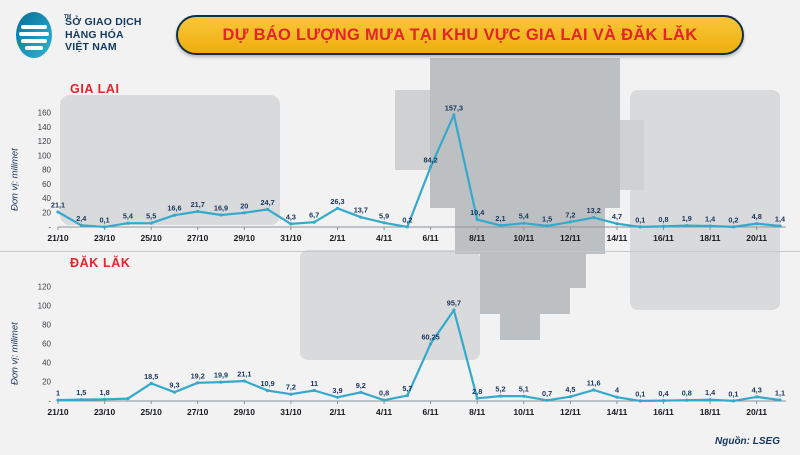 This screenshot has height=455, width=800. I want to click on svg-text: 4, so click(617, 390).